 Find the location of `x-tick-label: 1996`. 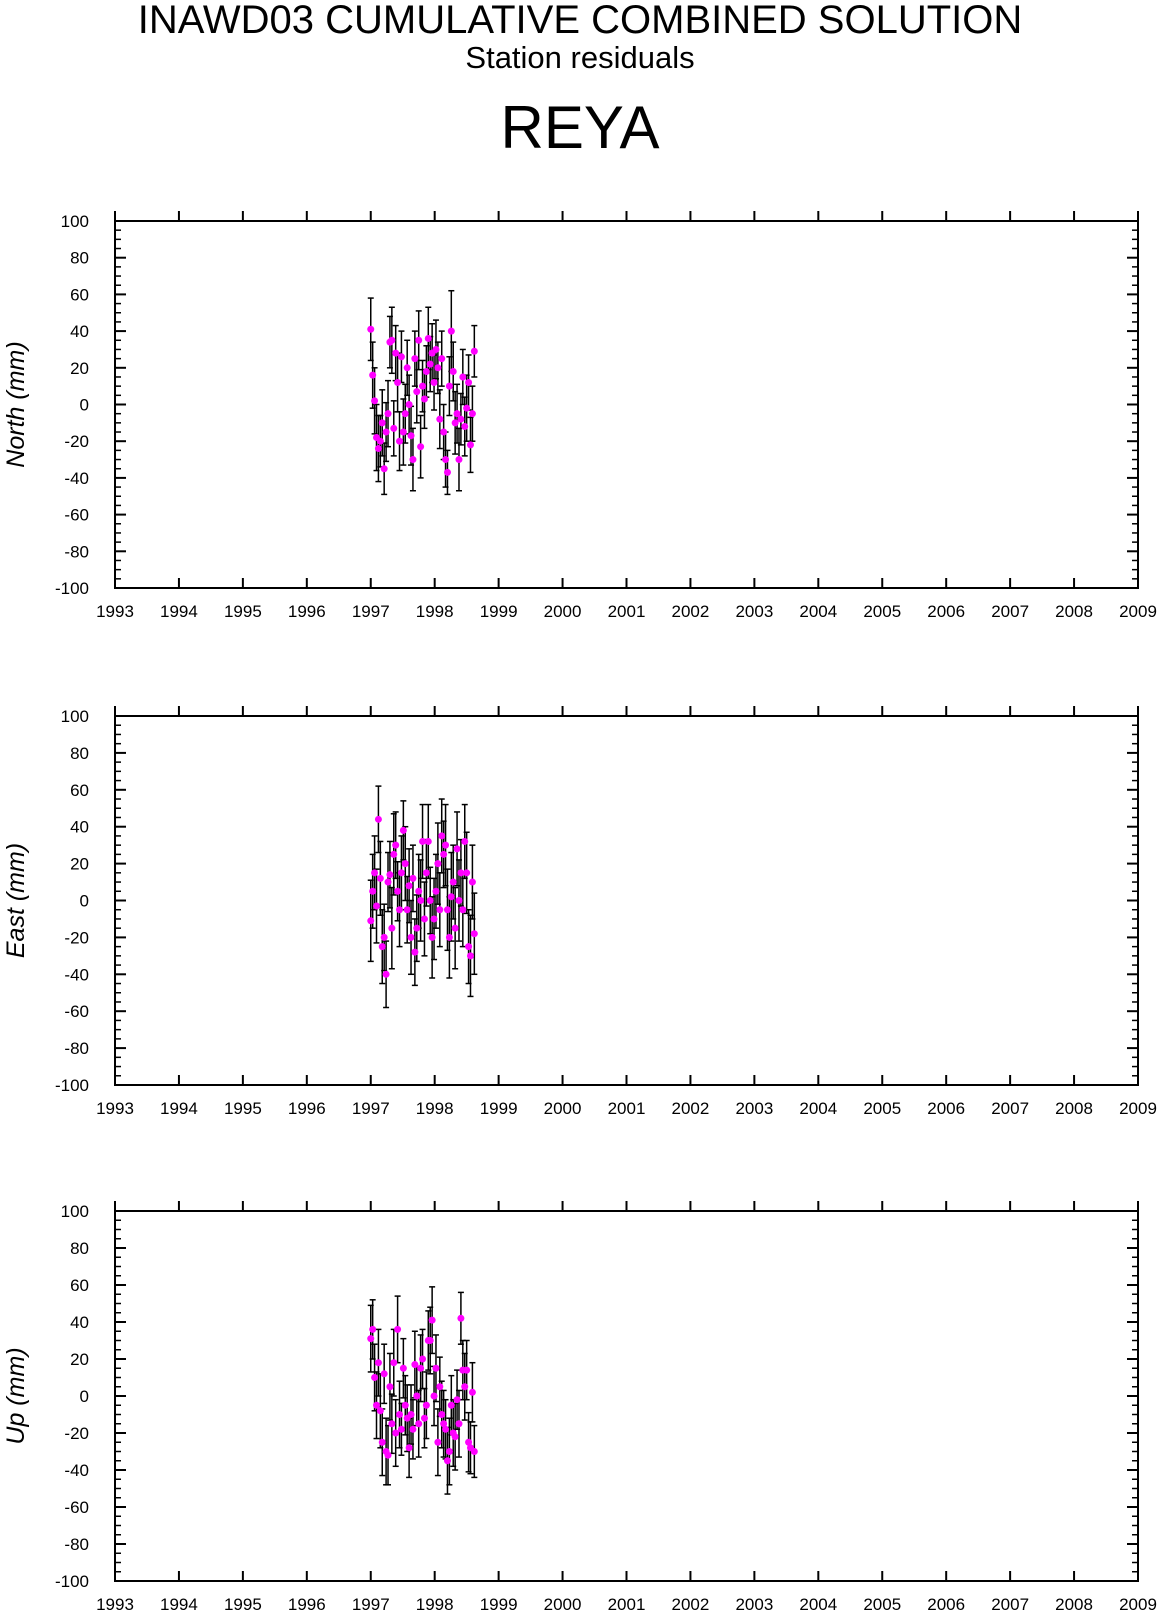

x-tick-label: 1996 is located at coordinates (307, 611).